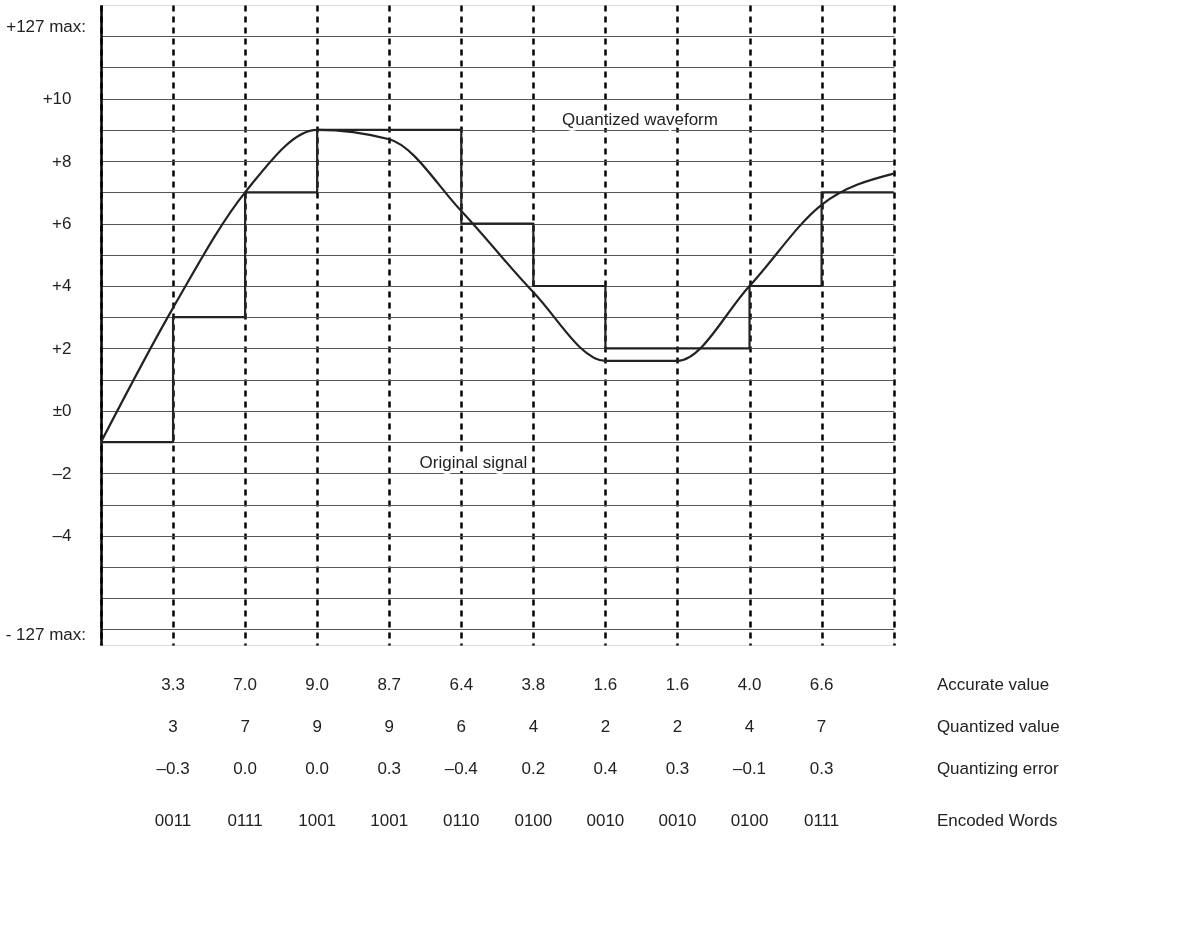  I want to click on y-tick-label: –2, so click(62, 473).